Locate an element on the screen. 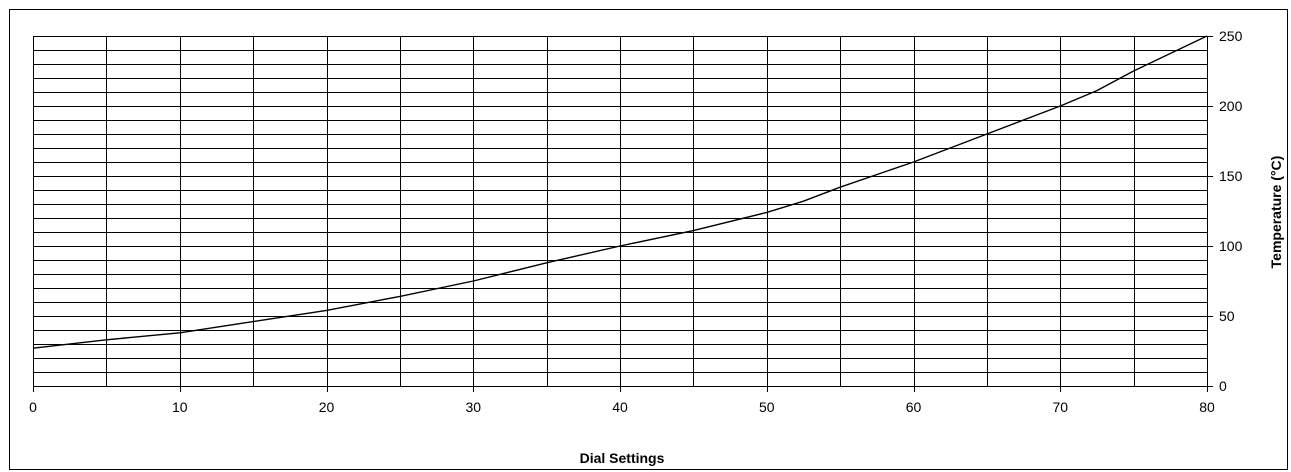 This screenshot has width=1291, height=472. x-tick-label: 30 is located at coordinates (473, 407).